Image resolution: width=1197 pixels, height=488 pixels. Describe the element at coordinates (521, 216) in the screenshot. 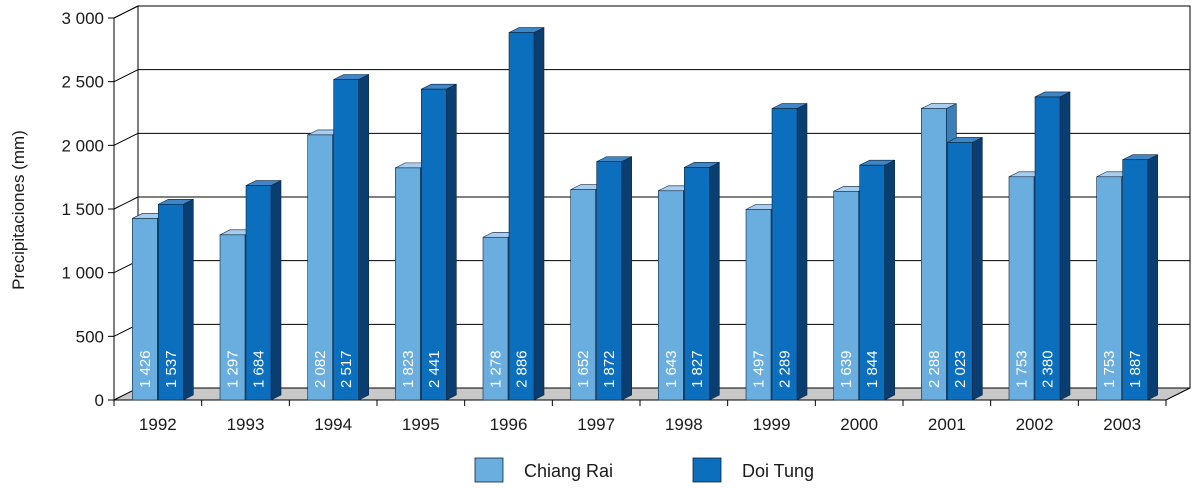

I see `bar-doi_tung-1996` at that location.